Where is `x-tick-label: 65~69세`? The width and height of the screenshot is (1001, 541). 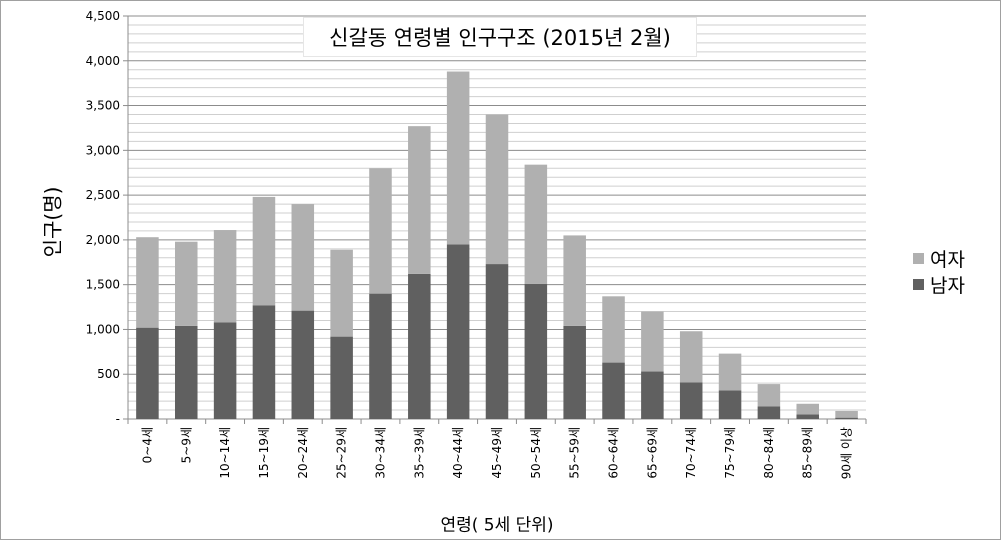 x-tick-label: 65~69세 is located at coordinates (652, 453).